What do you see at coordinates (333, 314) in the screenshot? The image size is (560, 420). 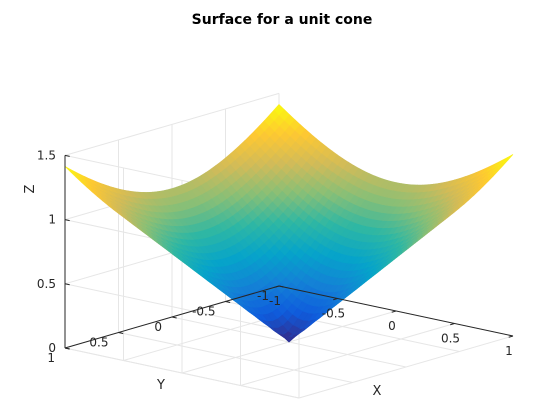 I see `x-tick-label: -0.5` at bounding box center [333, 314].